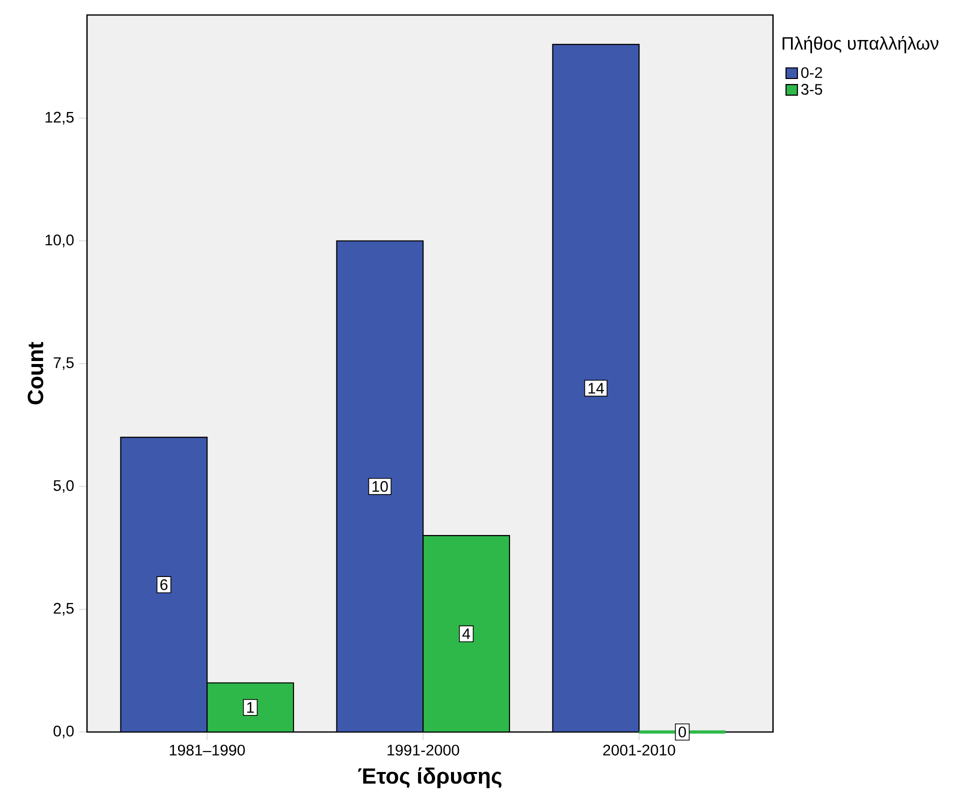  Describe the element at coordinates (860, 45) in the screenshot. I see `legend-title: Πλήθος υπαλλήλων` at that location.